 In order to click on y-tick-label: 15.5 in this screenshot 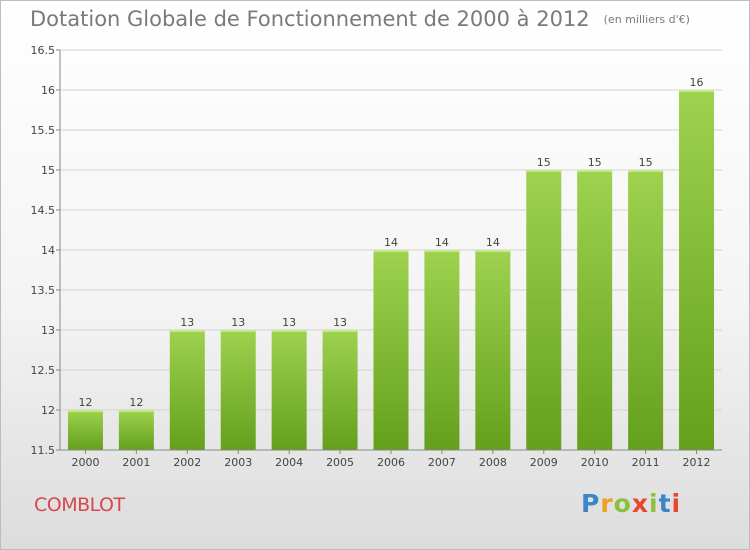, I will do `click(43, 130)`.